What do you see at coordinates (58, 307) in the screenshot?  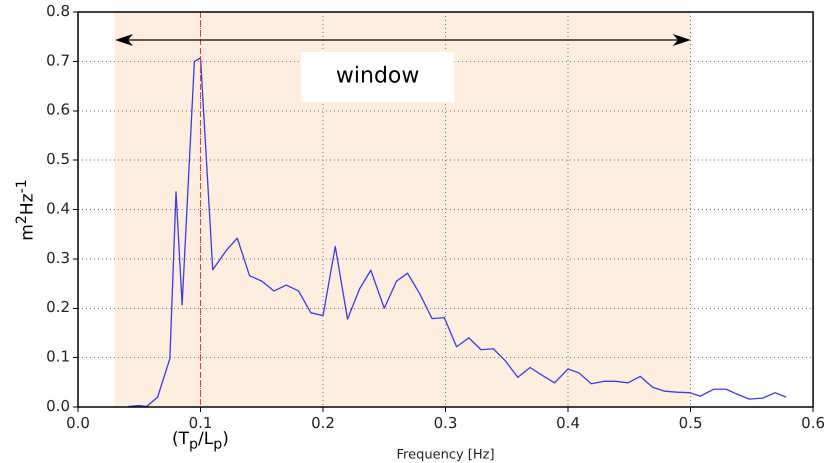 I see `y-tick-label: 0.2` at bounding box center [58, 307].